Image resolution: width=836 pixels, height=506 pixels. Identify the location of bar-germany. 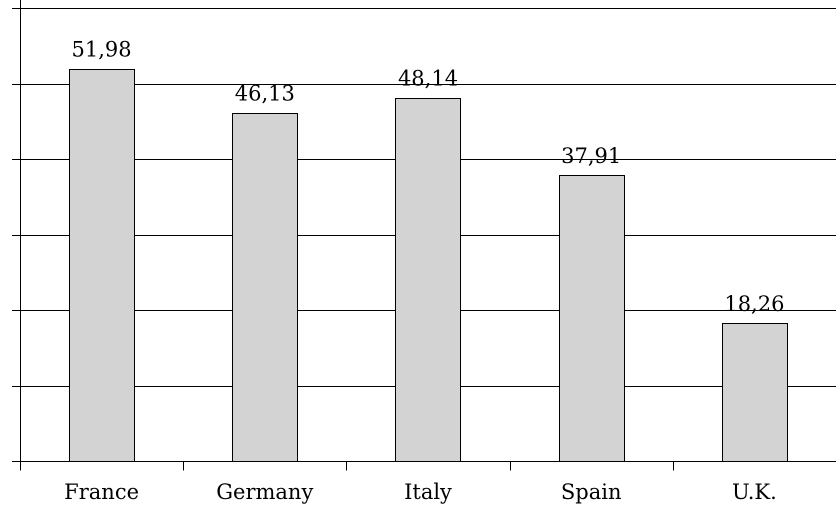
(265, 287).